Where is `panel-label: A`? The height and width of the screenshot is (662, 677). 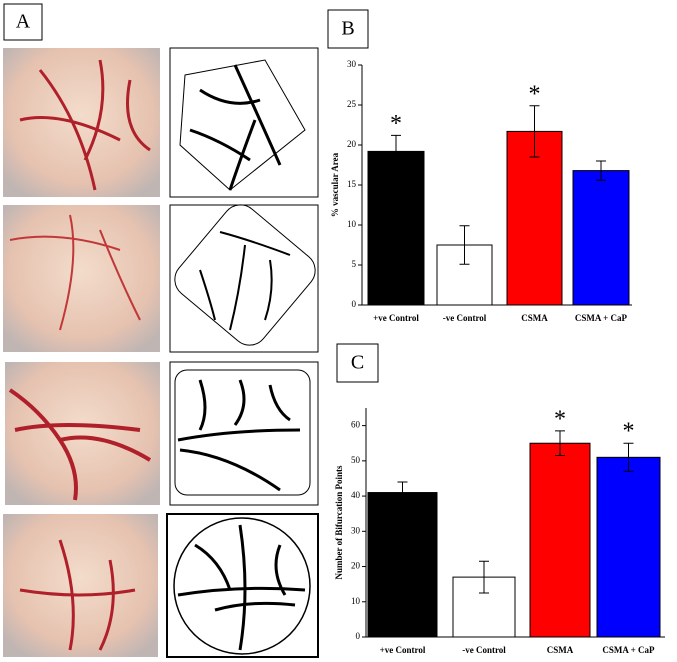
panel-label: A is located at coordinates (23, 22).